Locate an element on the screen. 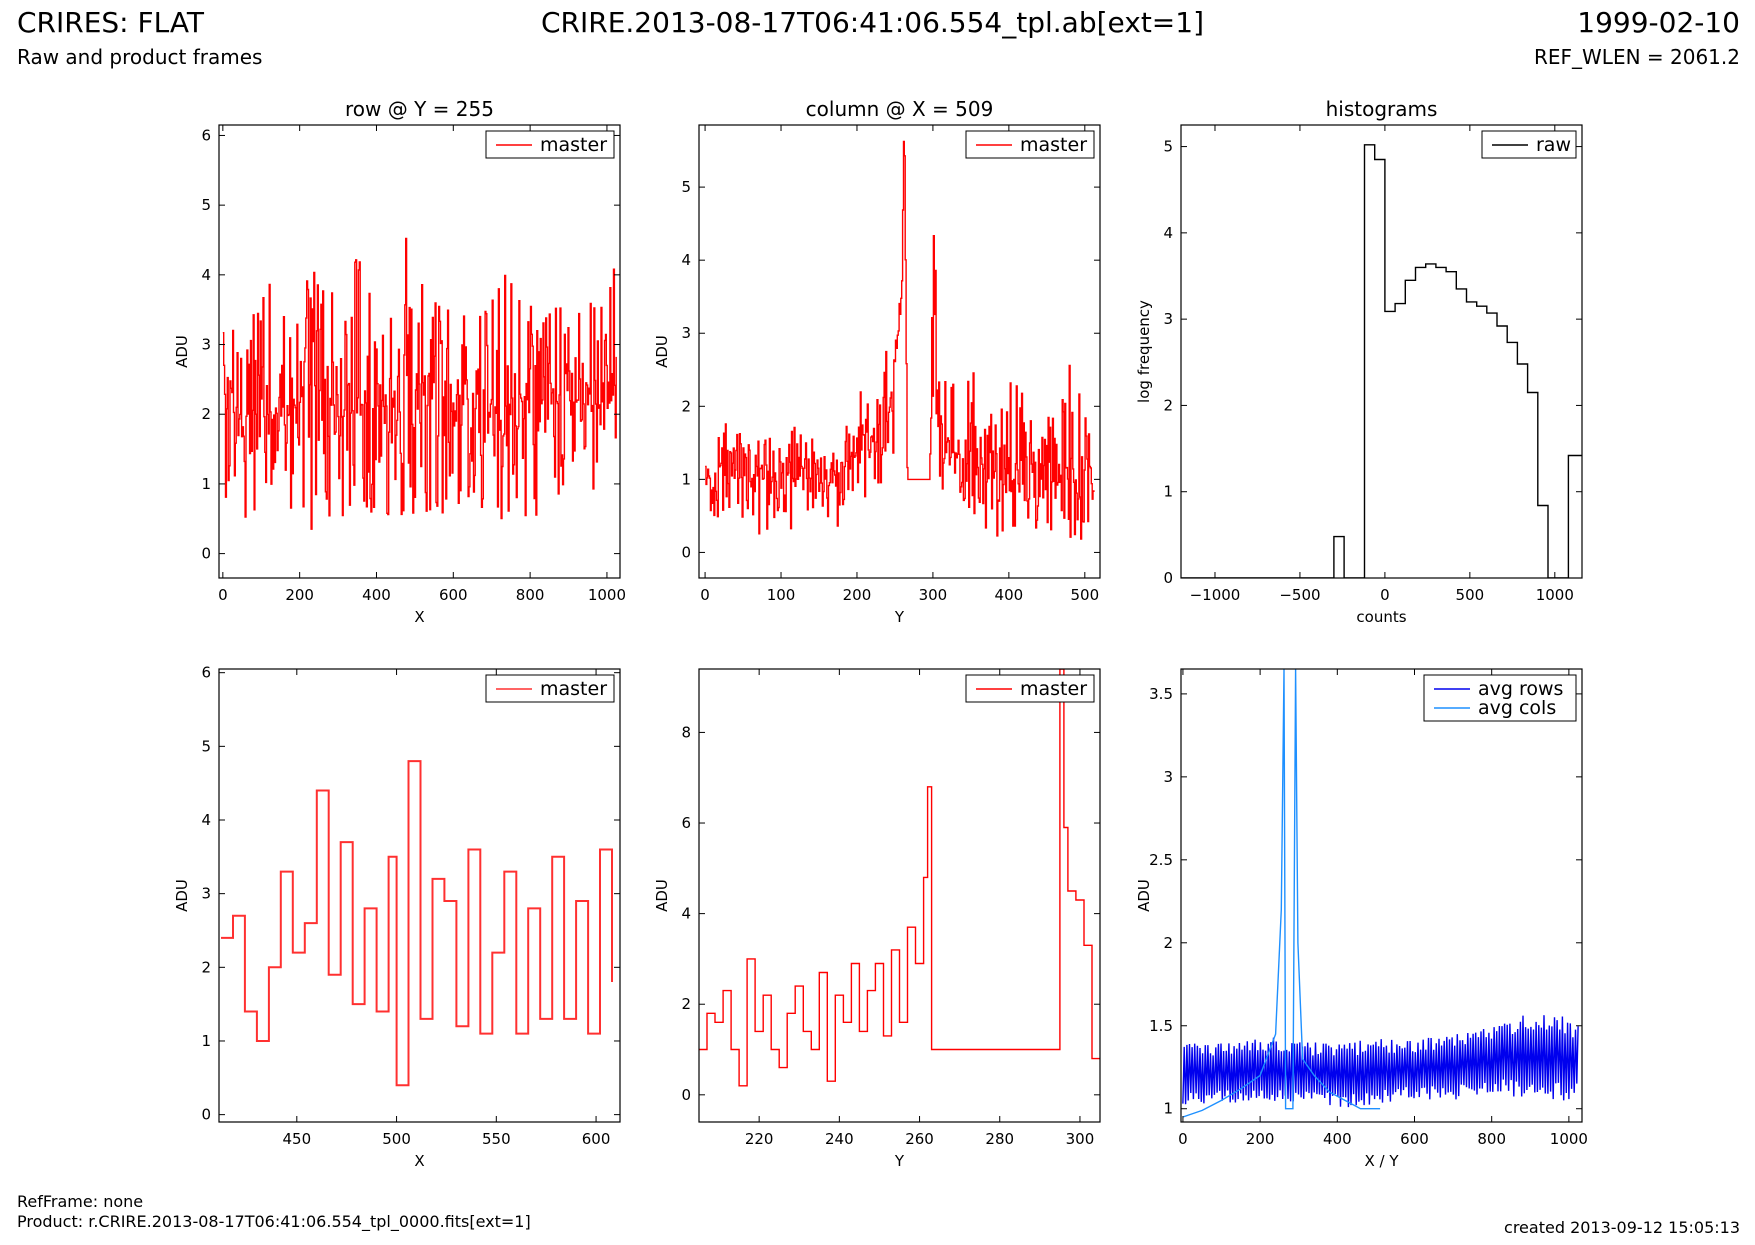 The image size is (1755, 1245). report-title: CRIRES: FLAT is located at coordinates (110, 22).